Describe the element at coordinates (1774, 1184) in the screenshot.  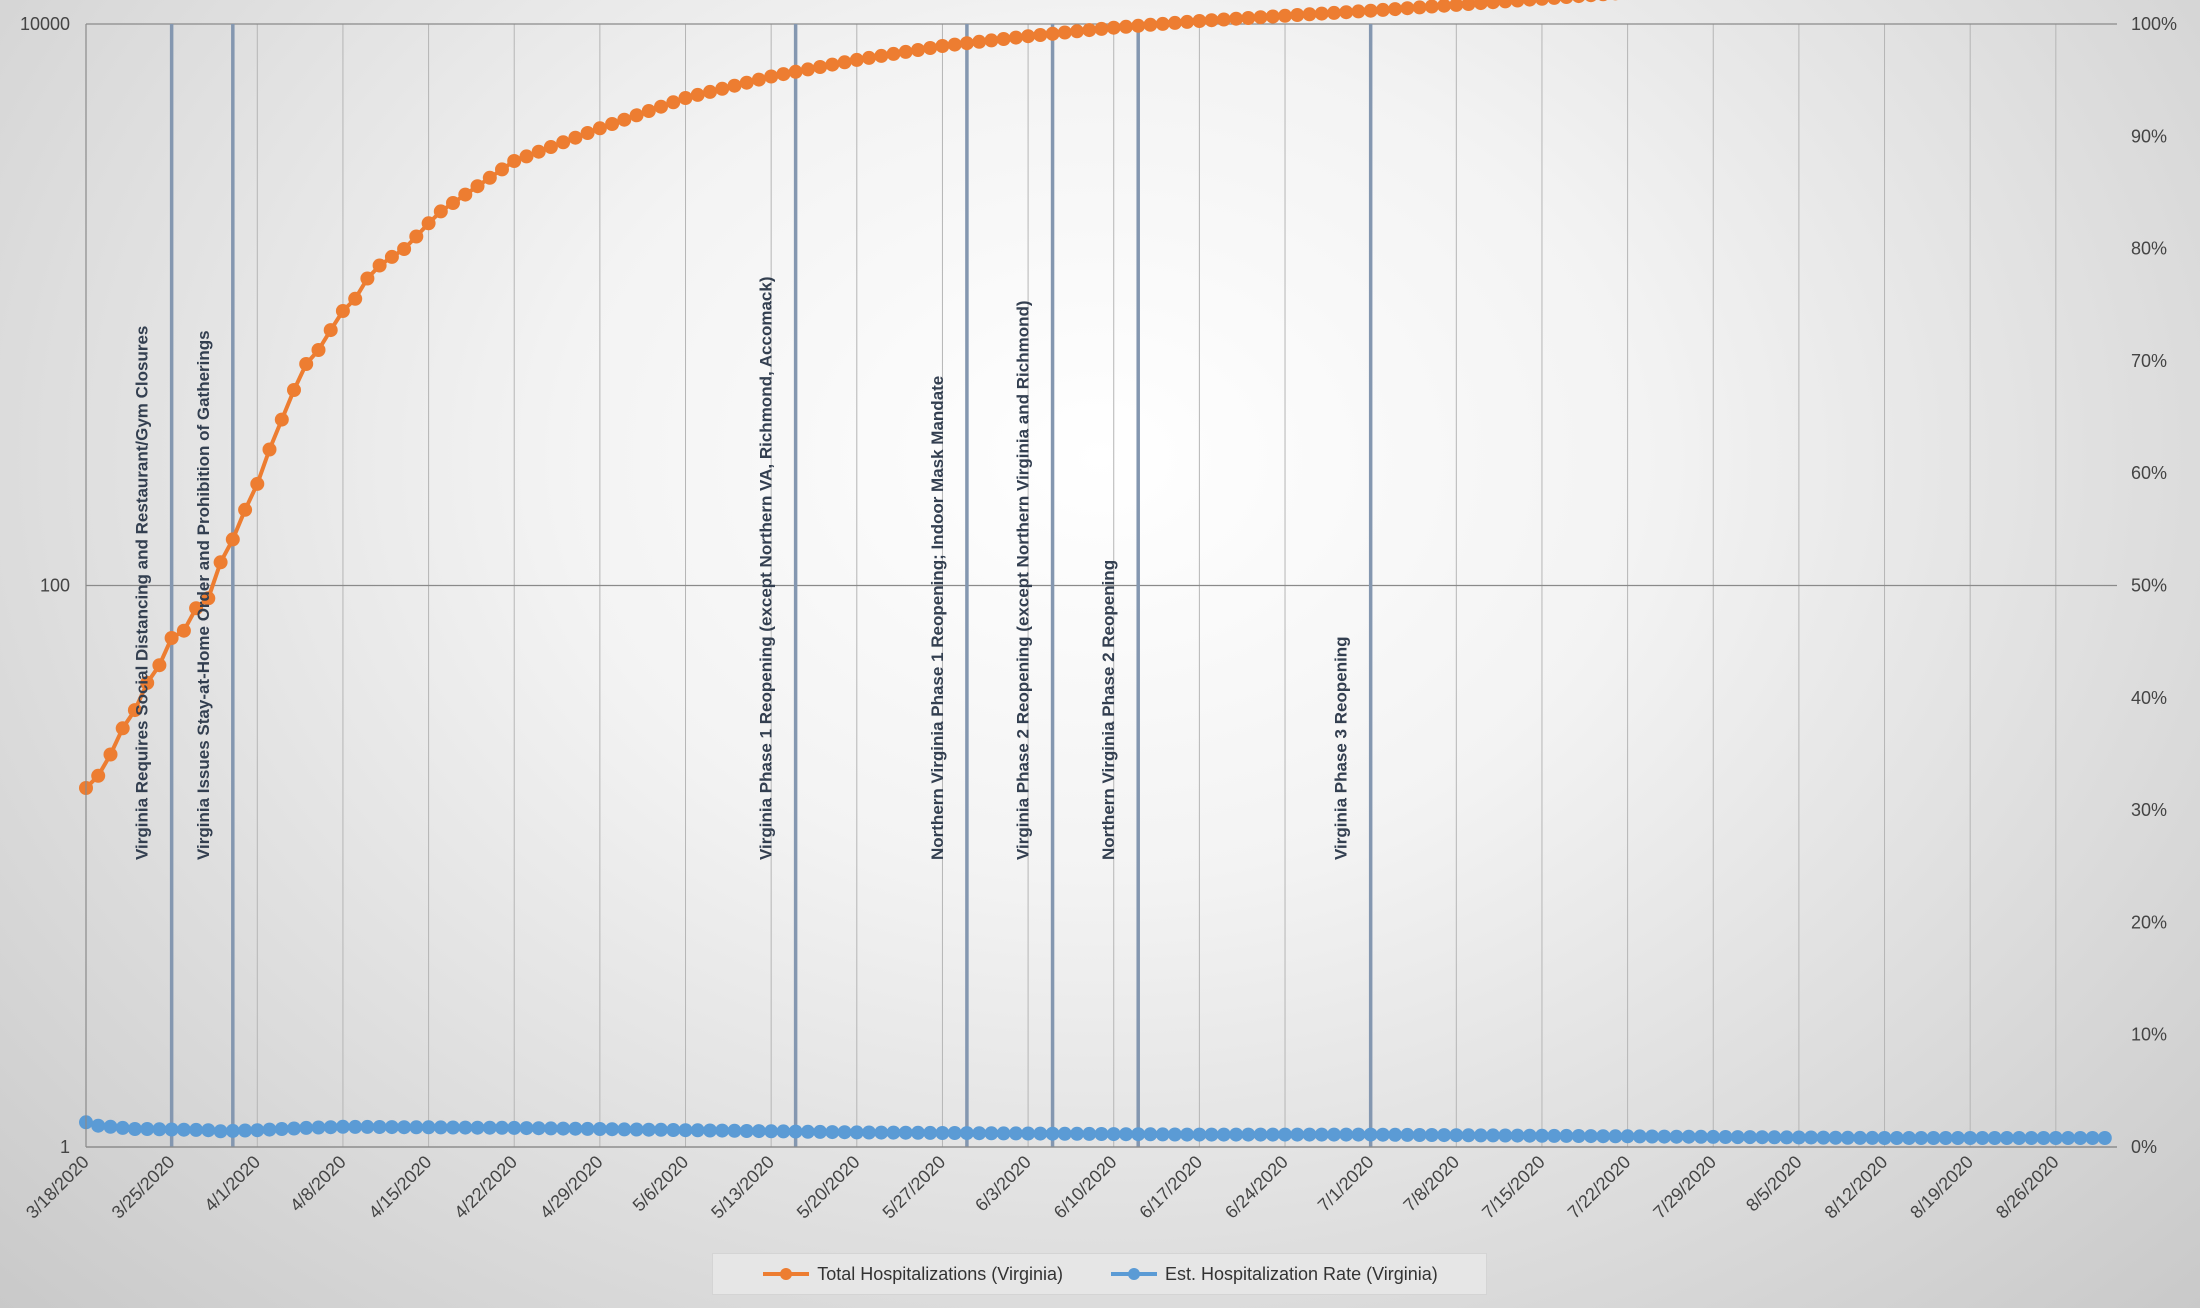
I see `x-tick-label: 8/5/2020` at that location.